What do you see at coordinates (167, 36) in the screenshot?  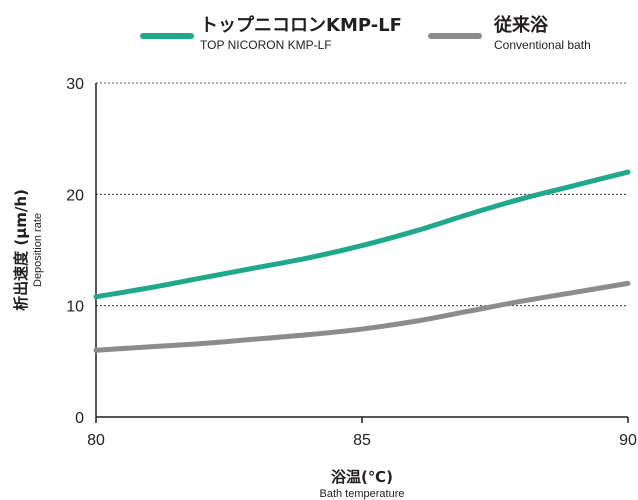 I see `legend-swatch-kmp-lf` at bounding box center [167, 36].